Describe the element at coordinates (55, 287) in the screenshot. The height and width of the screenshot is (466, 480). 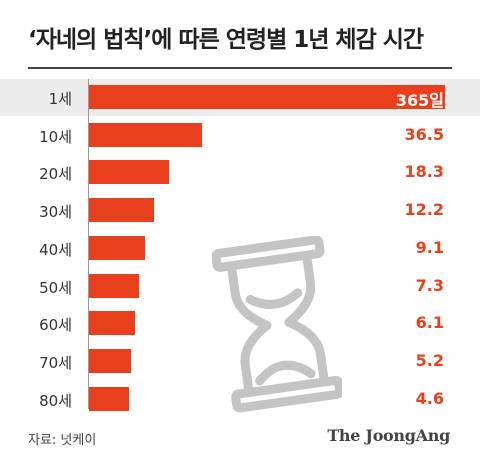
I see `category-label: 50세` at that location.